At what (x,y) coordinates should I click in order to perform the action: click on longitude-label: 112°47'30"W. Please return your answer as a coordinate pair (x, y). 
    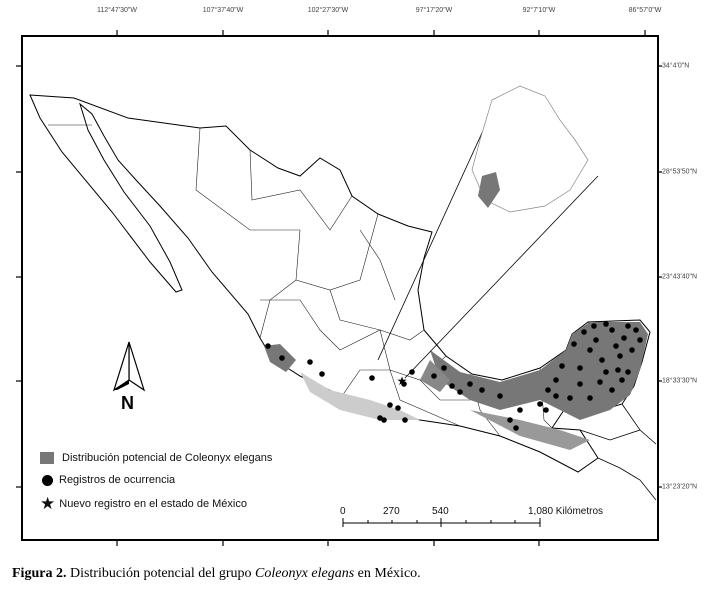
    Looking at the image, I should click on (117, 10).